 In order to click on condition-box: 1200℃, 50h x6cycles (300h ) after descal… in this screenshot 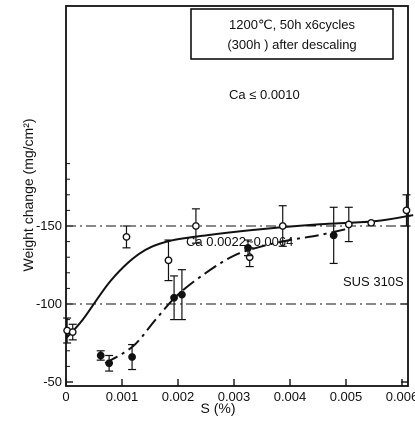, I will do `click(292, 34)`.